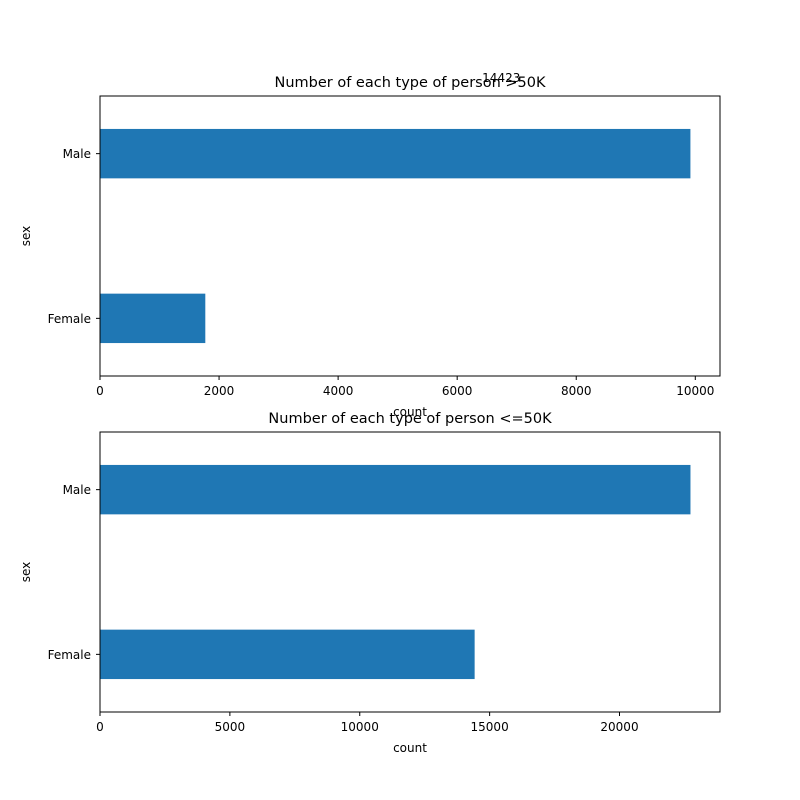  What do you see at coordinates (230, 727) in the screenshot?
I see `x-tick-label: 5000` at bounding box center [230, 727].